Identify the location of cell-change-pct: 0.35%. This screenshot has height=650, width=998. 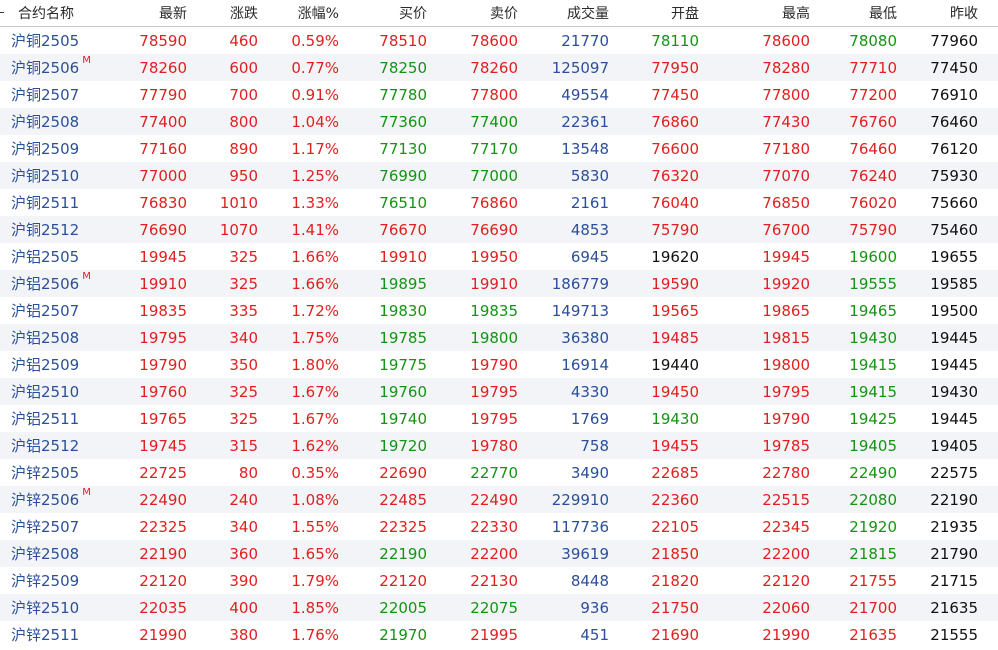
(315, 472).